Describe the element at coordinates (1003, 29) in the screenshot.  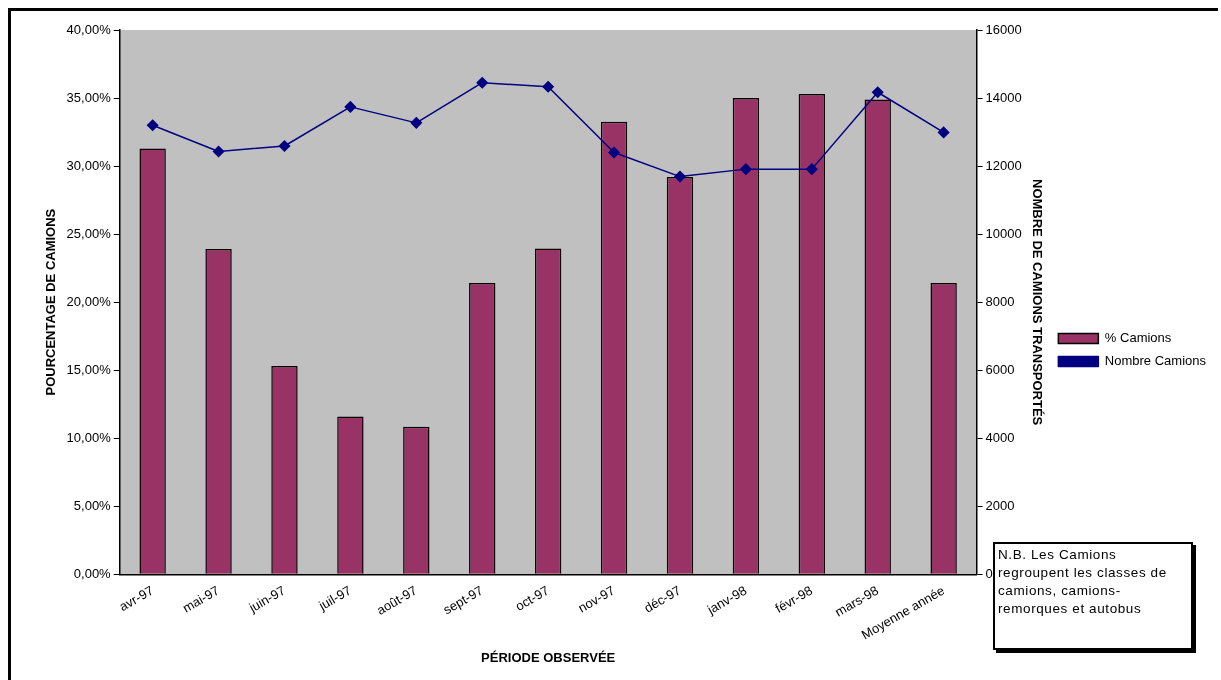
I see `y2-tick-label: 16000` at that location.